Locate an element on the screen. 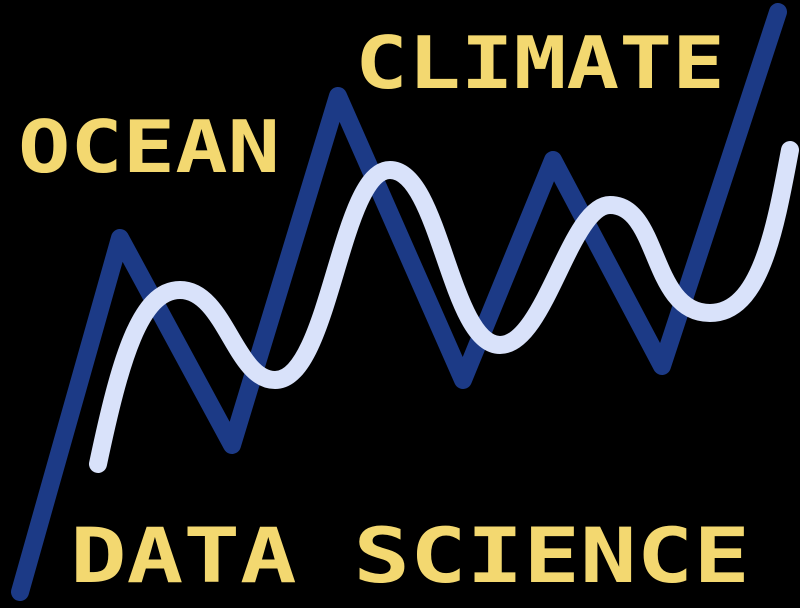 The height and width of the screenshot is (608, 800). word-climate: CLIMATE is located at coordinates (540, 63).